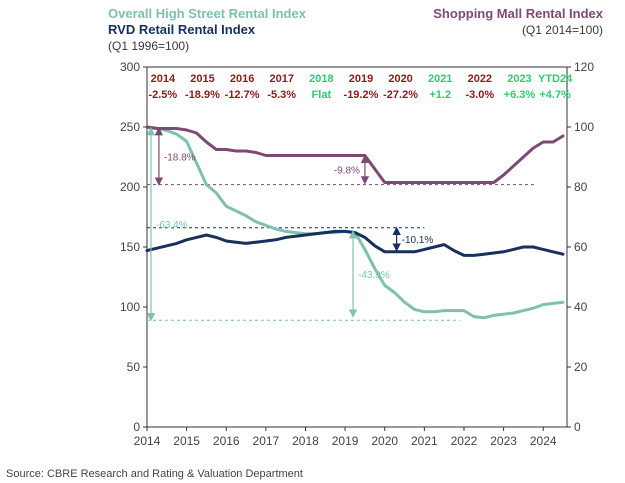 The width and height of the screenshot is (625, 483). I want to click on annual-label-value: -5.3%, so click(281, 95).